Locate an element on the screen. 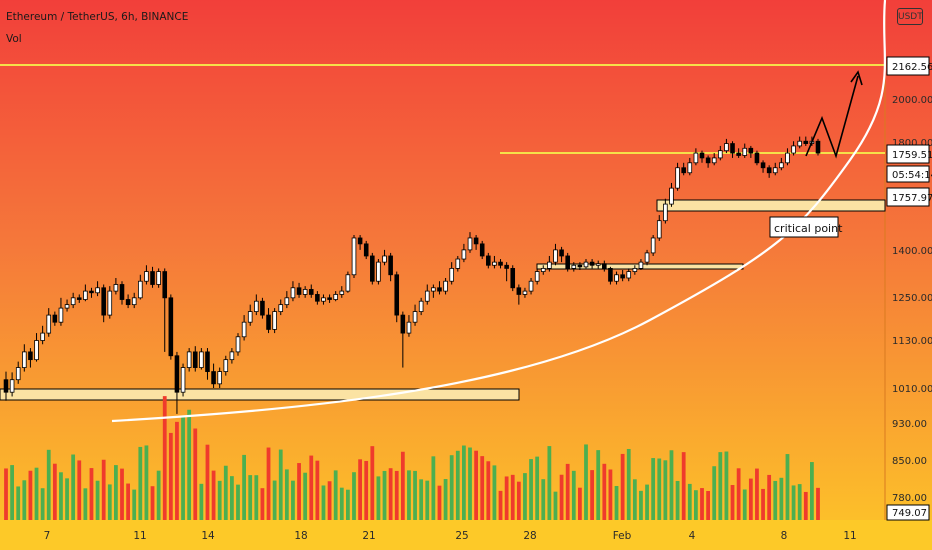 The width and height of the screenshot is (932, 550). previous-price-tag is located at coordinates (908, 197).